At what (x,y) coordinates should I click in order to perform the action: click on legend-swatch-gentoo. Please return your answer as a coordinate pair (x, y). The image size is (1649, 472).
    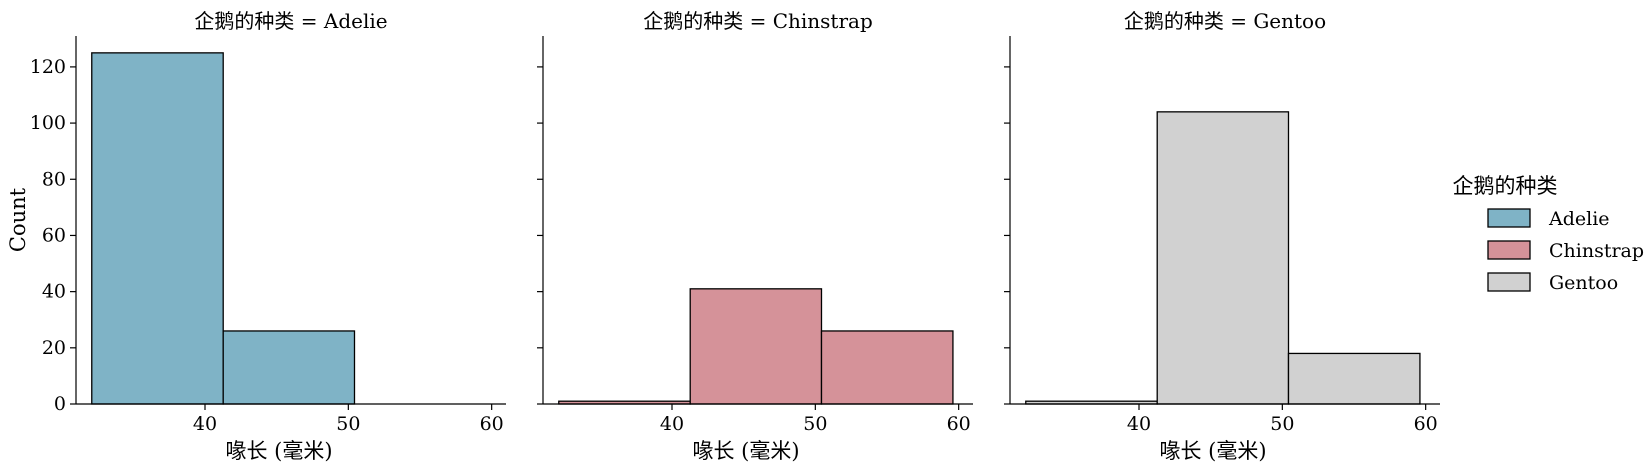
    Looking at the image, I should click on (1509, 282).